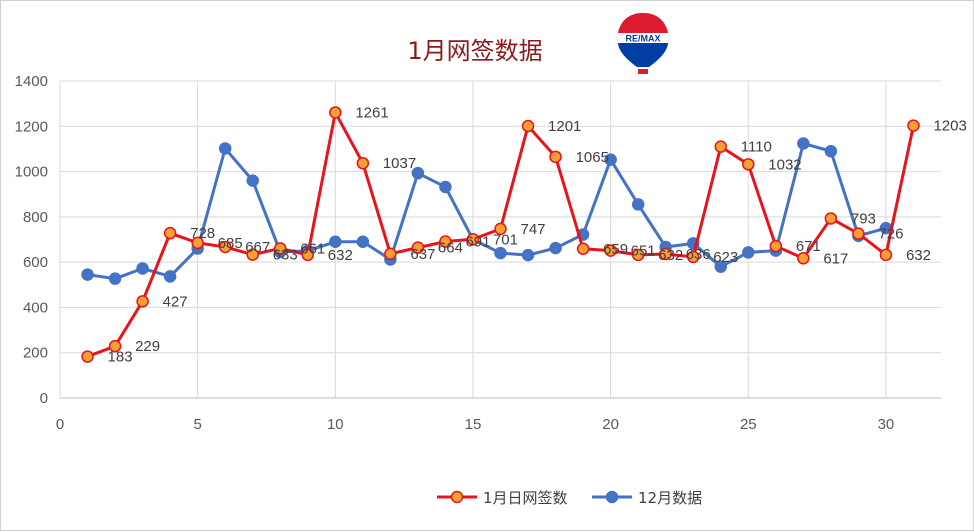 The width and height of the screenshot is (974, 532). I want to click on x-tick-label: 10, so click(335, 424).